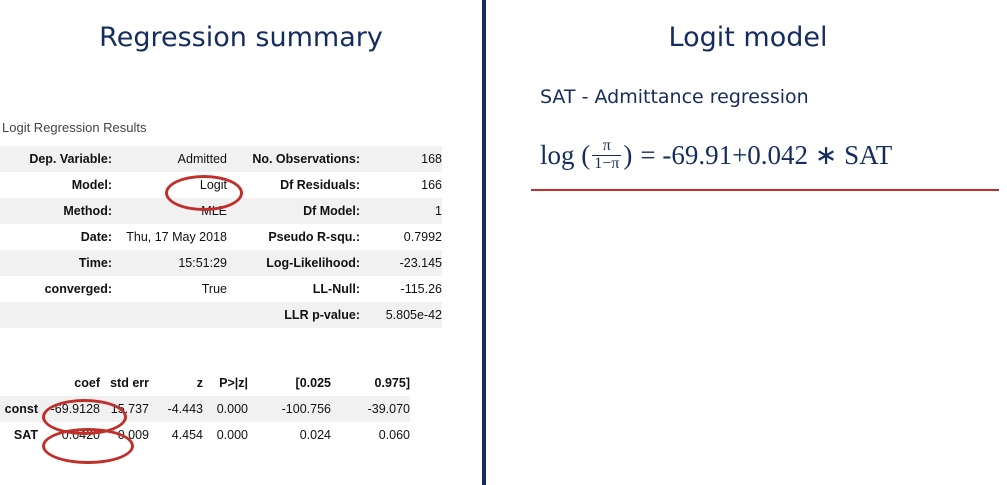  I want to click on coef-cell: 0.024, so click(315, 435).